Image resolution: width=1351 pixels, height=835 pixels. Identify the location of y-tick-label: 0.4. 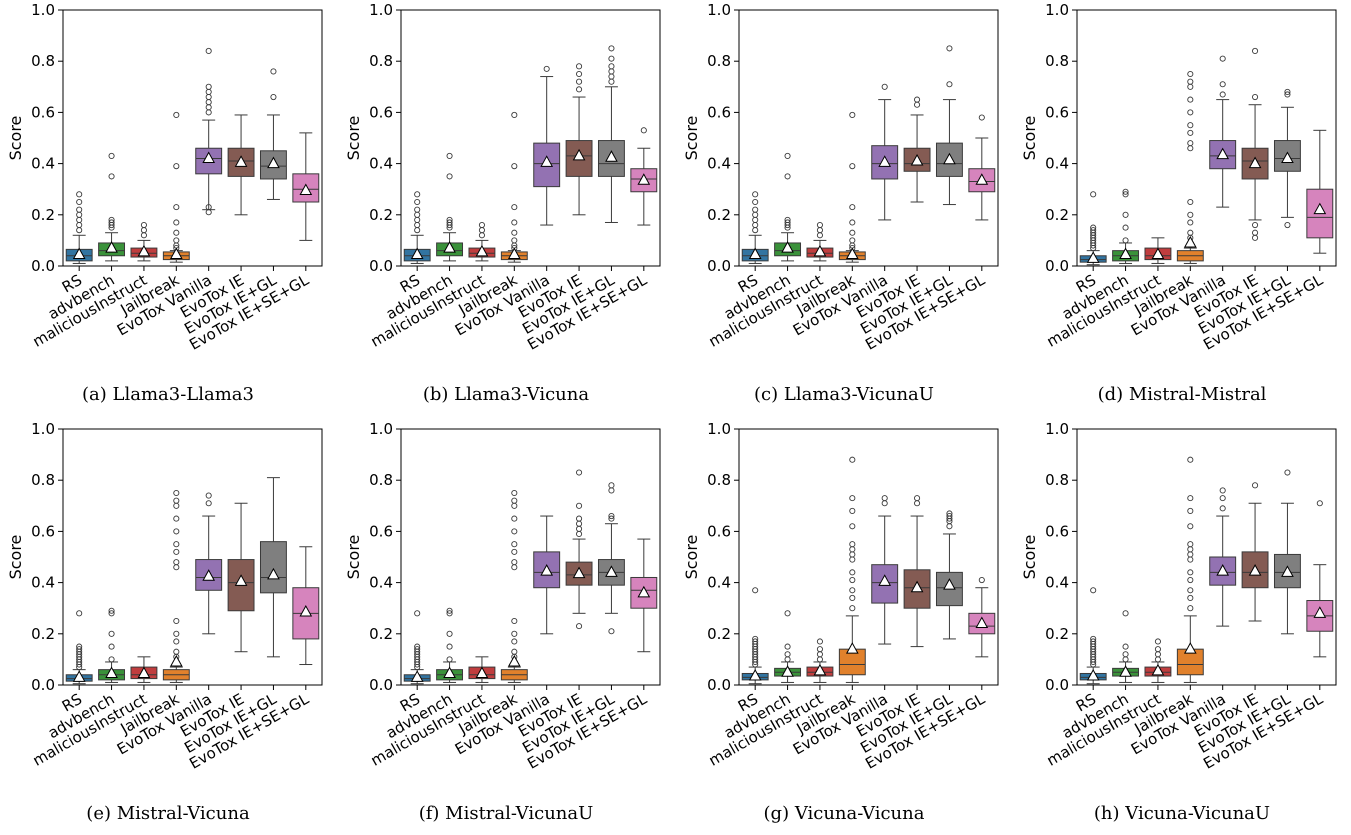
(43, 583).